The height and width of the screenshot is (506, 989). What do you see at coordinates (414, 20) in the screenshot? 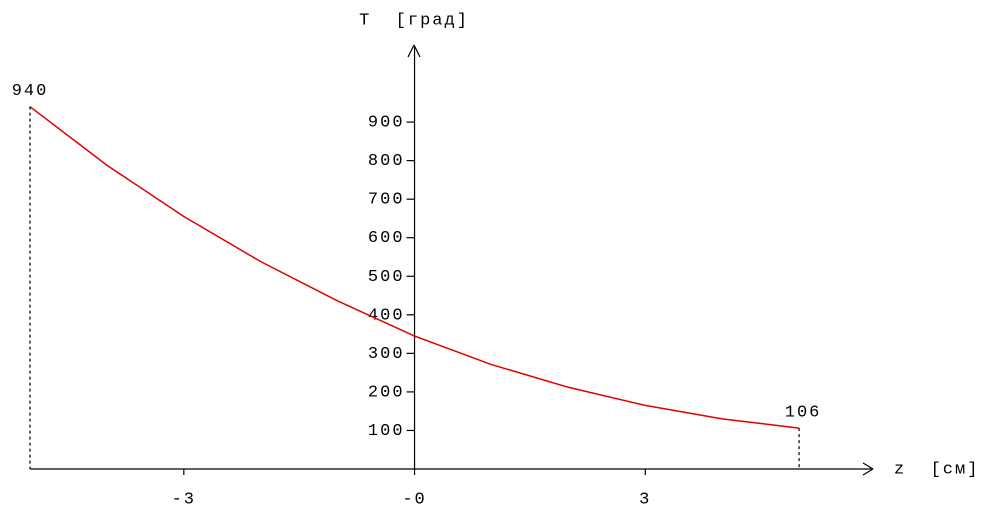
I see `y-axis-label: T [град]` at bounding box center [414, 20].